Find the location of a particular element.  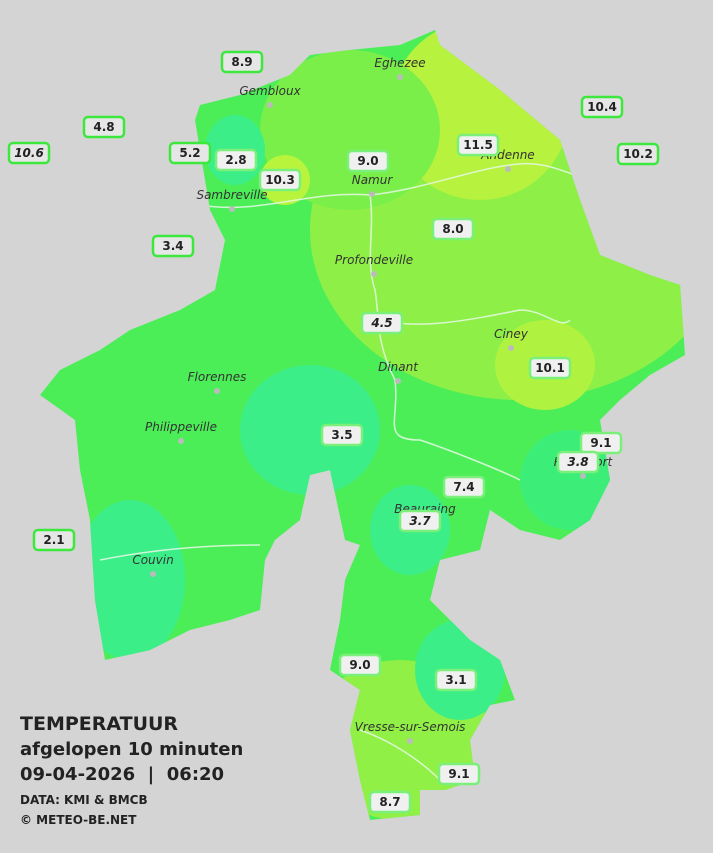

station-value: 7.4 is located at coordinates (463, 487).